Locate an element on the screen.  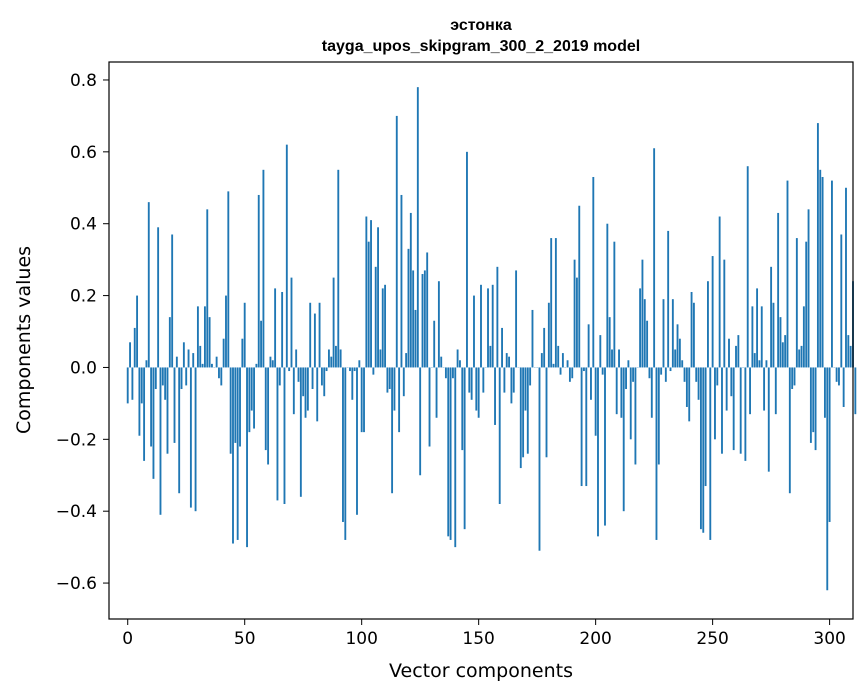
x-tick-label: 150 is located at coordinates (478, 639).